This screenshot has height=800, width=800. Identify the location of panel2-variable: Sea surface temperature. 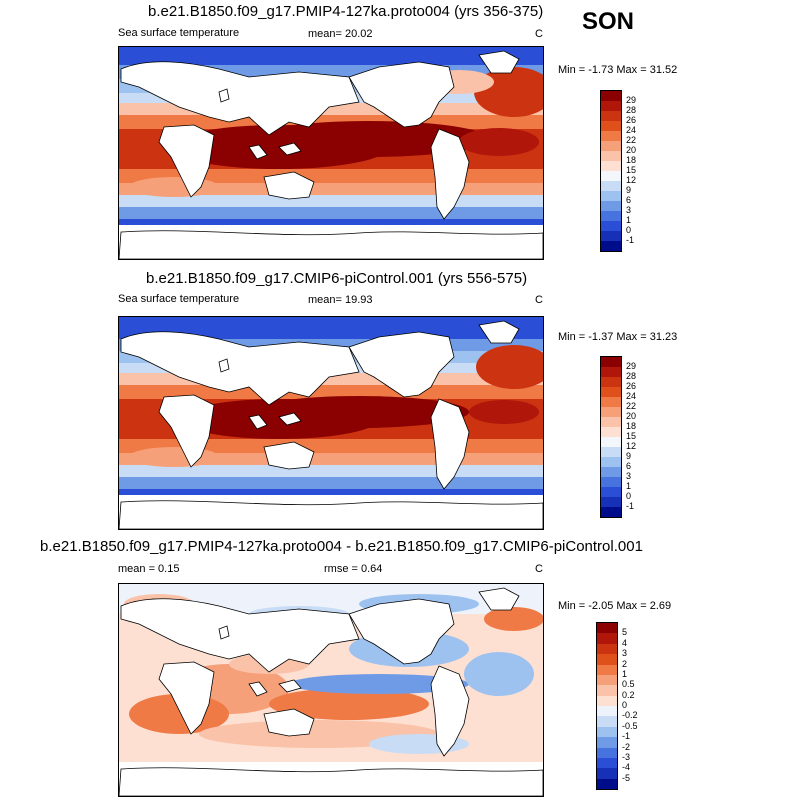
(179, 299).